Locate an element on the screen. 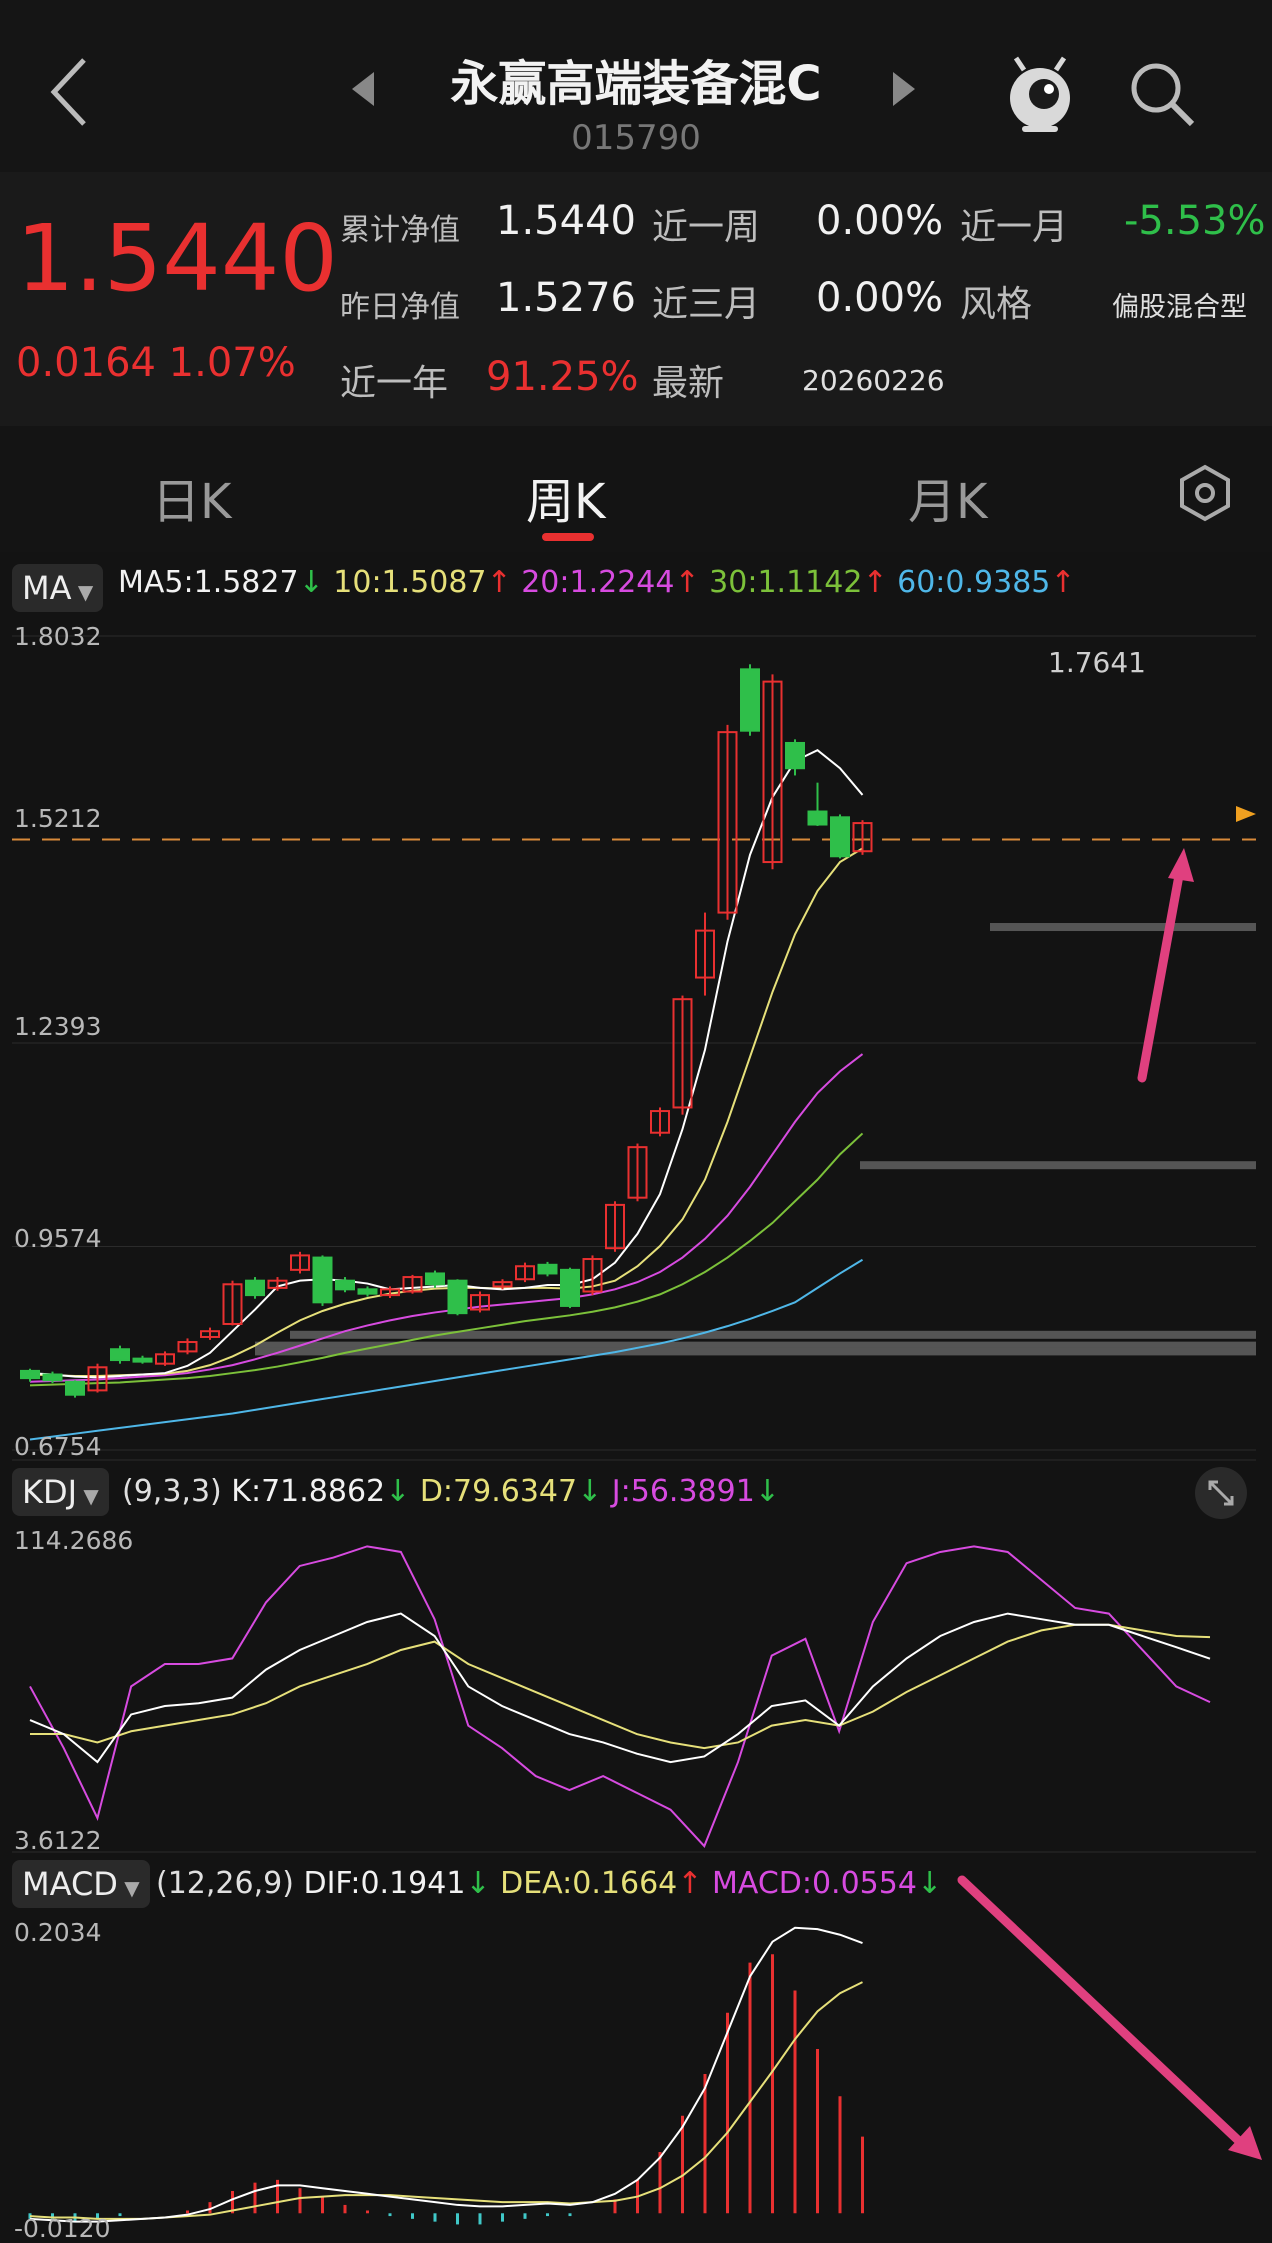  next-fund-icon is located at coordinates (904, 89).